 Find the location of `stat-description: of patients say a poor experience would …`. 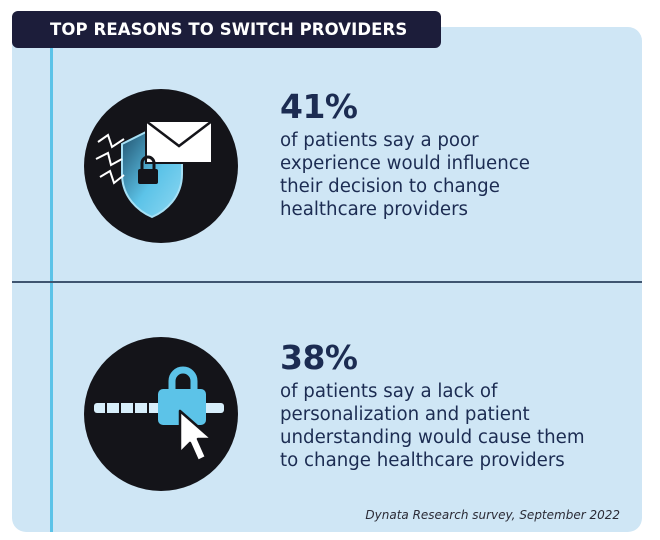

stat-description: of patients say a poor experience would … is located at coordinates (445, 175).